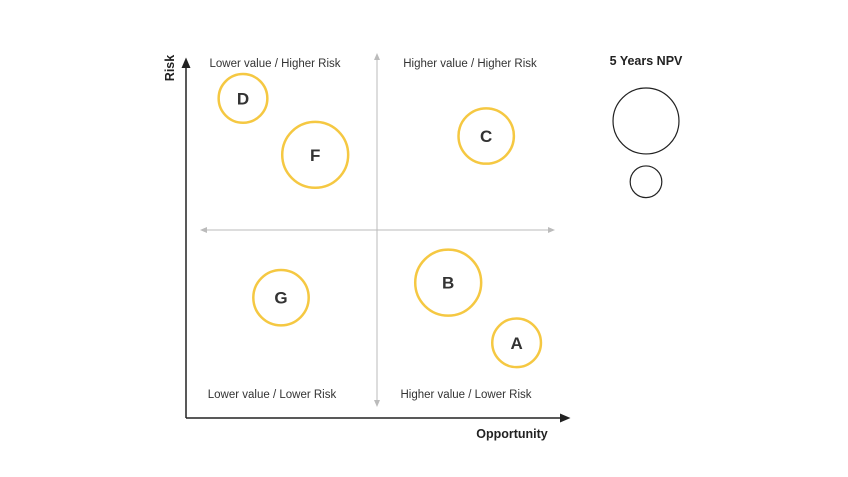 The image size is (848, 477). I want to click on bubble-label-b: B, so click(448, 283).